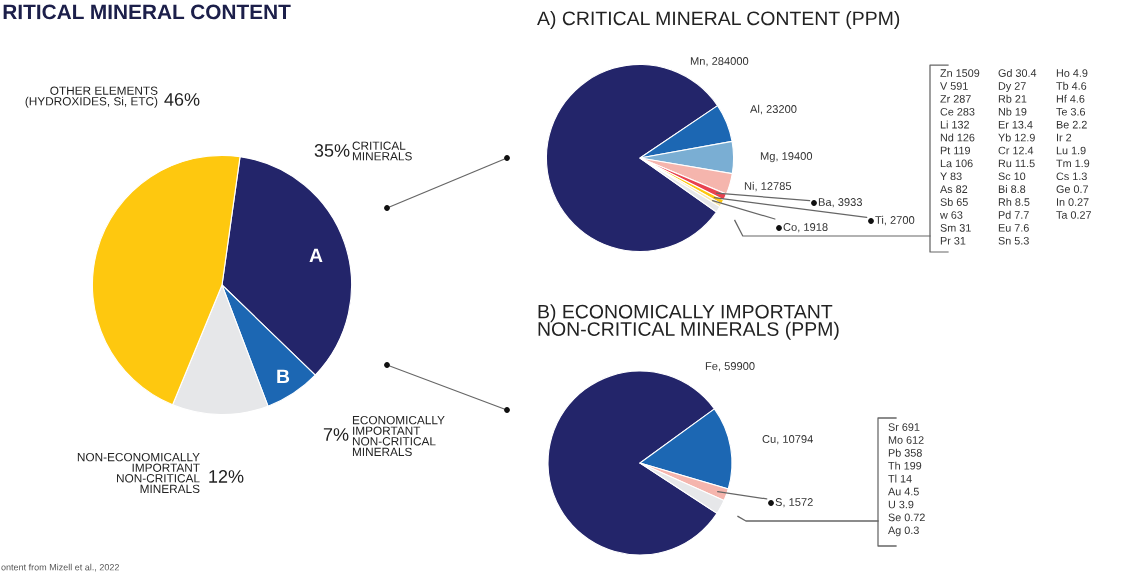 This screenshot has width=1135, height=575. Describe the element at coordinates (1064, 137) in the screenshot. I see `text: Ir 2` at that location.